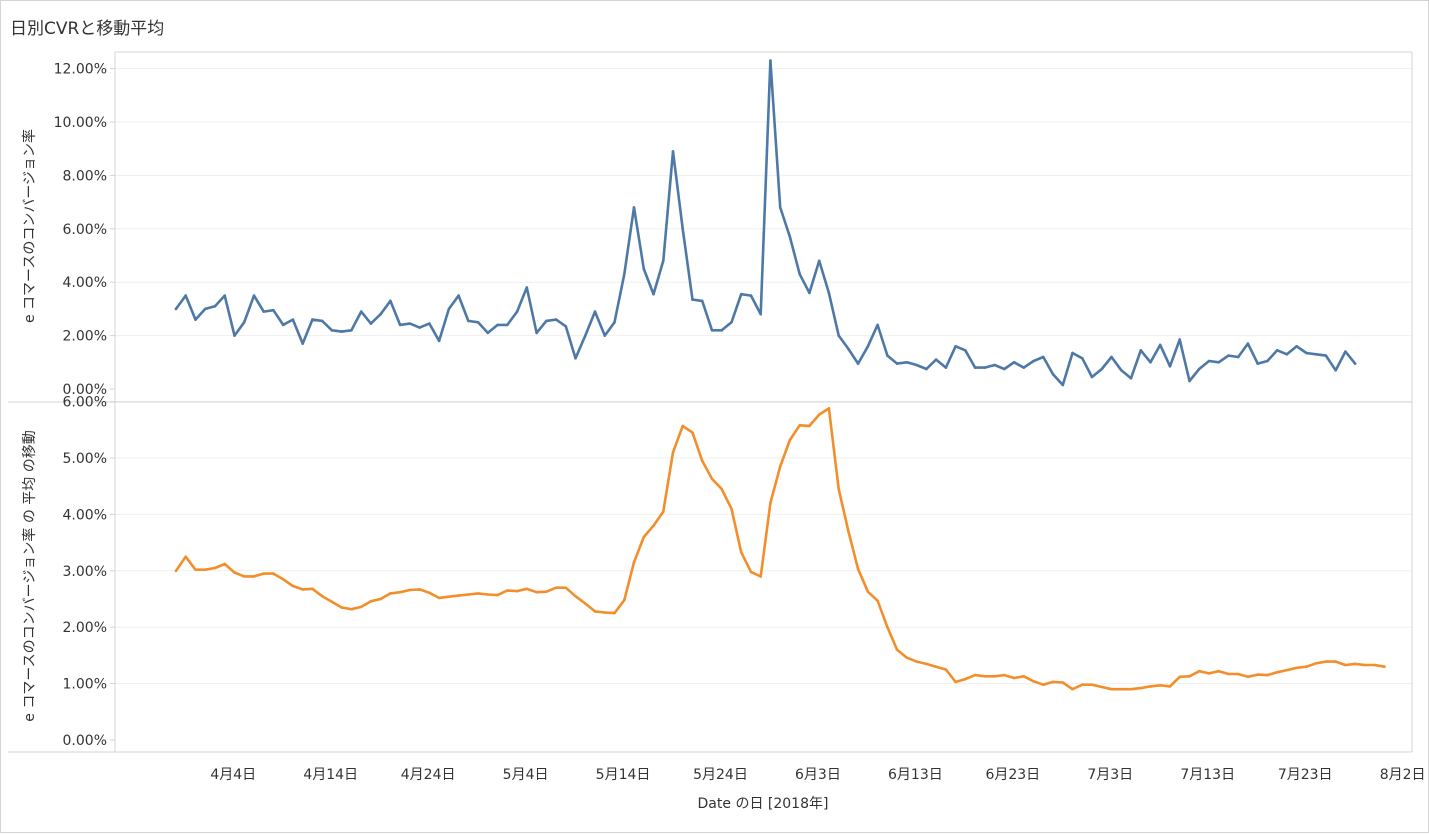 The height and width of the screenshot is (834, 1429). Describe the element at coordinates (233, 775) in the screenshot. I see `x-tick-label: 4月4日` at that location.